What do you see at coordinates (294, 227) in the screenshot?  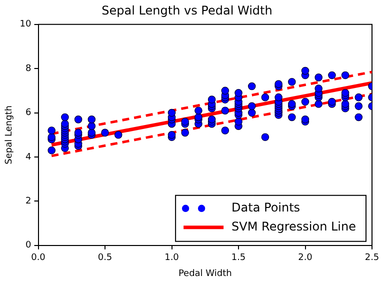 I see `legend-label: SVM Regression Line` at bounding box center [294, 227].